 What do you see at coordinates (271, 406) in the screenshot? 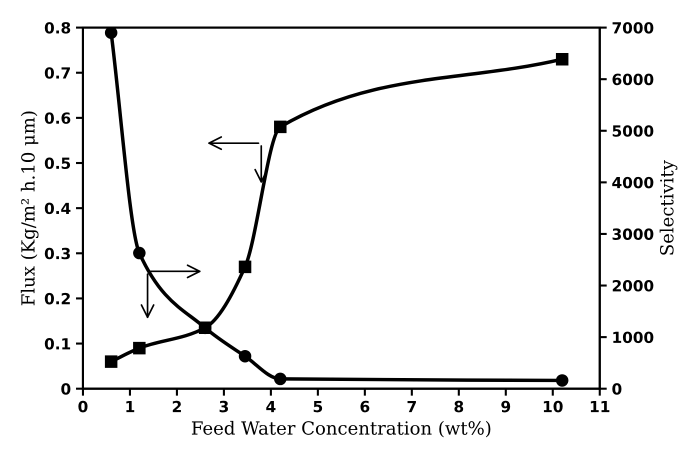
I see `x-tick-label: 4` at bounding box center [271, 406].